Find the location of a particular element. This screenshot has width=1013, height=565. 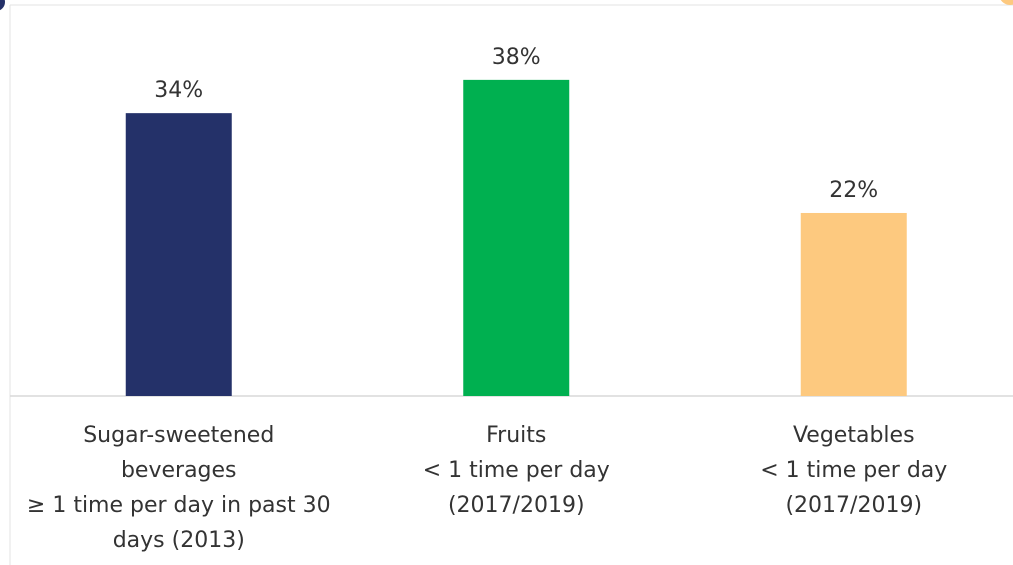

x-tick-label: Fruits is located at coordinates (516, 435).